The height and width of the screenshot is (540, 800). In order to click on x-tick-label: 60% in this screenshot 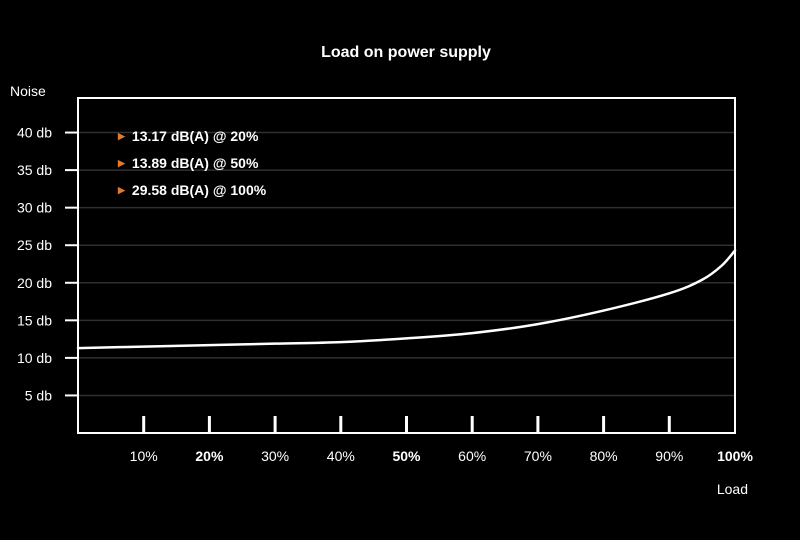, I will do `click(472, 456)`.